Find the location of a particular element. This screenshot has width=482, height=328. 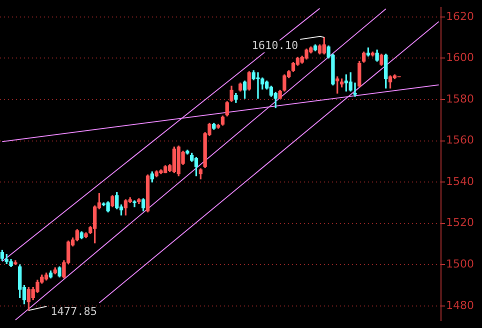

y-tick-label: 1500 is located at coordinates (460, 264).